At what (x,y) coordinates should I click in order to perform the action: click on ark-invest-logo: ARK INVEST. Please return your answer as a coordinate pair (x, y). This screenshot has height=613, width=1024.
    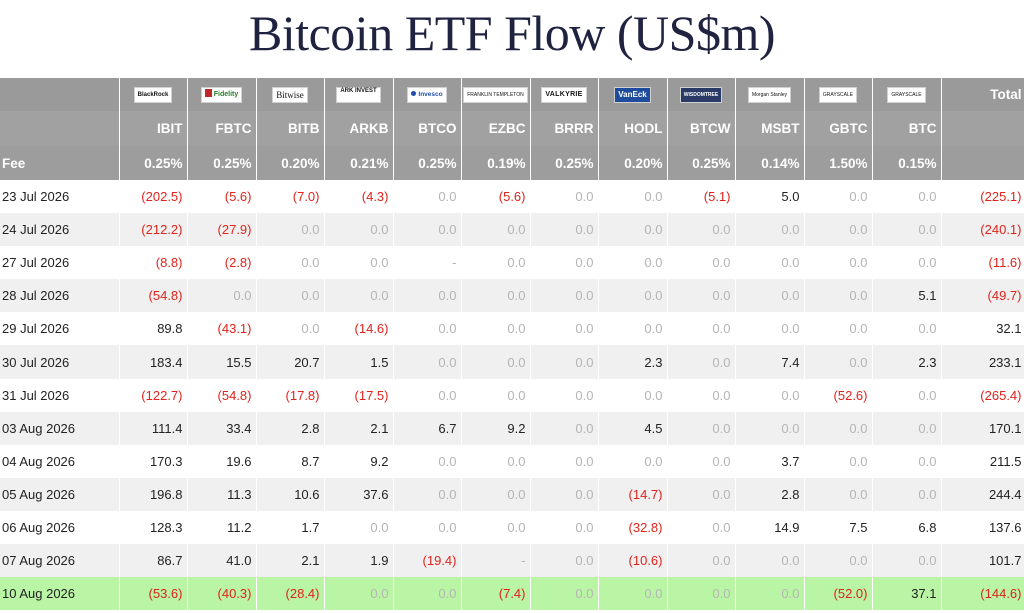
    Looking at the image, I should click on (358, 94).